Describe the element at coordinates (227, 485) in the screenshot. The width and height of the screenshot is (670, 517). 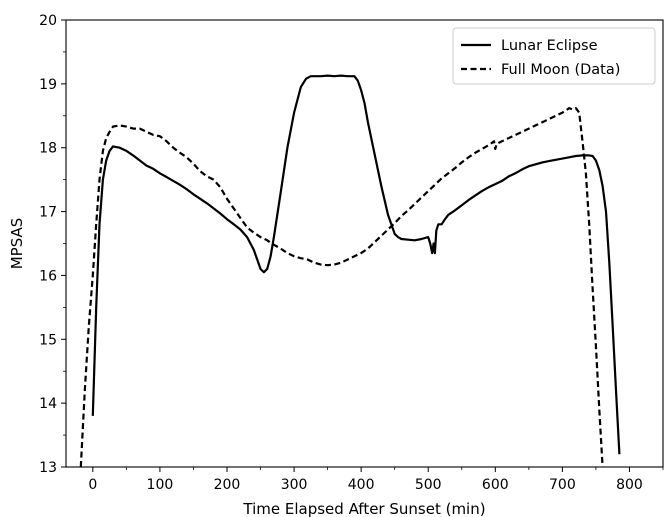
I see `x-tick-label: 200` at that location.